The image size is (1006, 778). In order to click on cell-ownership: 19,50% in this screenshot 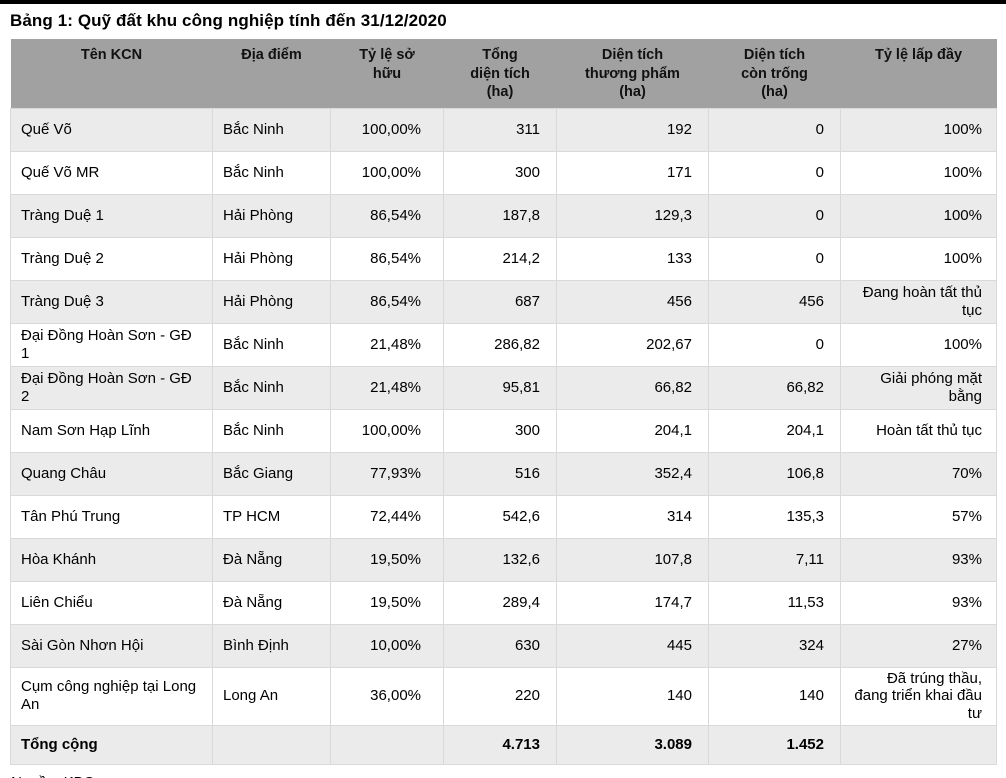, I will do `click(387, 559)`.